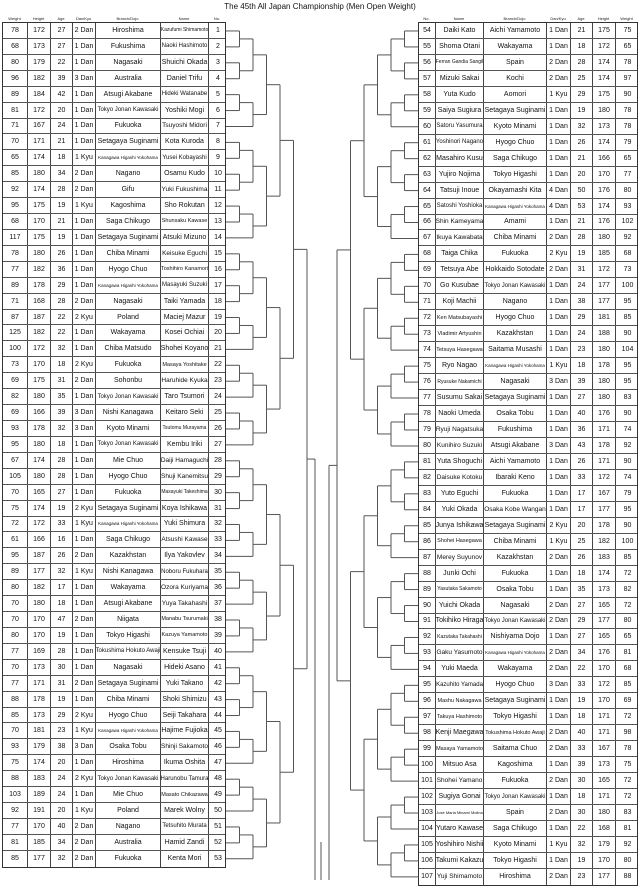 This screenshot has width=640, height=886. I want to click on competitor-height: 176, so click(604, 222).